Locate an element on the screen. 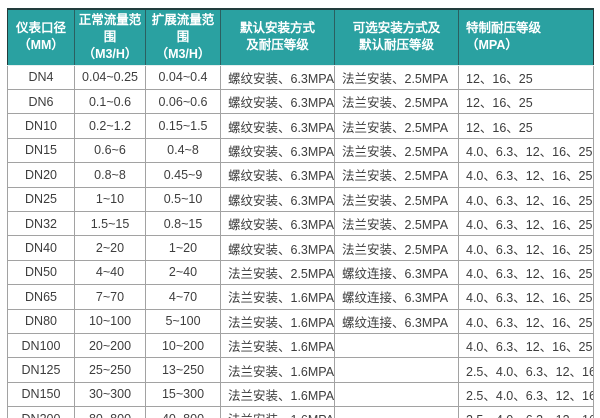  diameter-cell: DN32 is located at coordinates (41, 223).